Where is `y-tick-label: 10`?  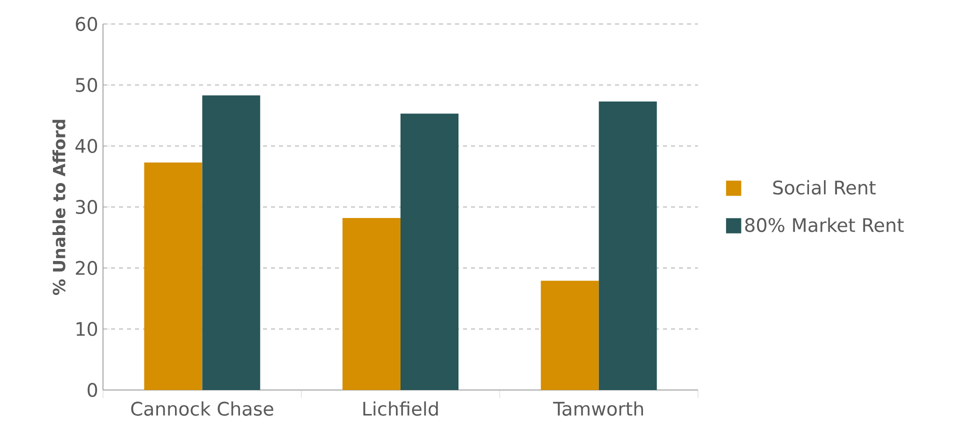 y-tick-label: 10 is located at coordinates (87, 329).